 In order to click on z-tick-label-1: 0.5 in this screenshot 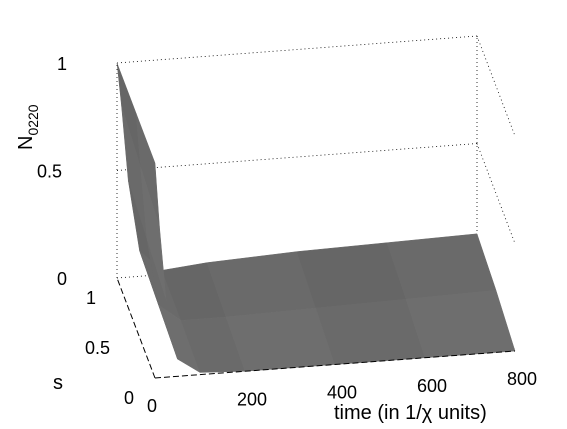, I will do `click(49, 172)`.